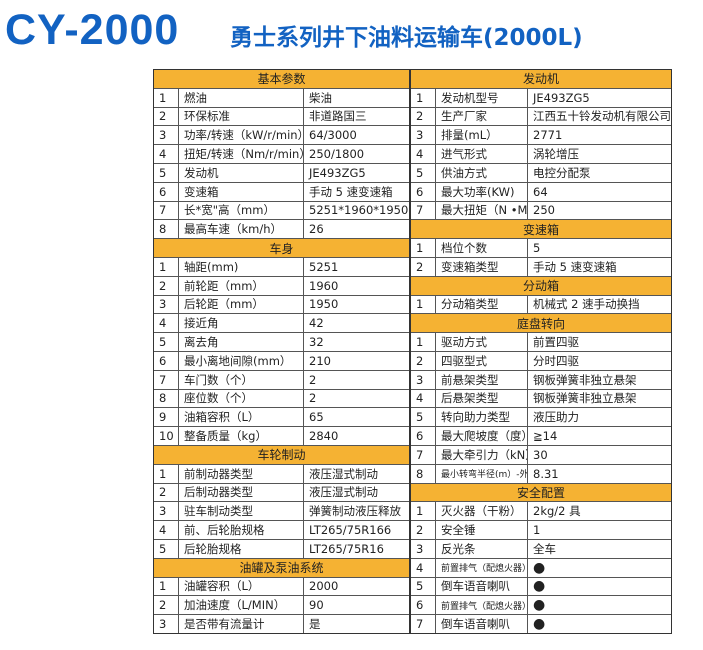 This screenshot has width=703, height=650. What do you see at coordinates (350, 530) in the screenshot?
I see `spec-value: LT265/75R166` at bounding box center [350, 530].